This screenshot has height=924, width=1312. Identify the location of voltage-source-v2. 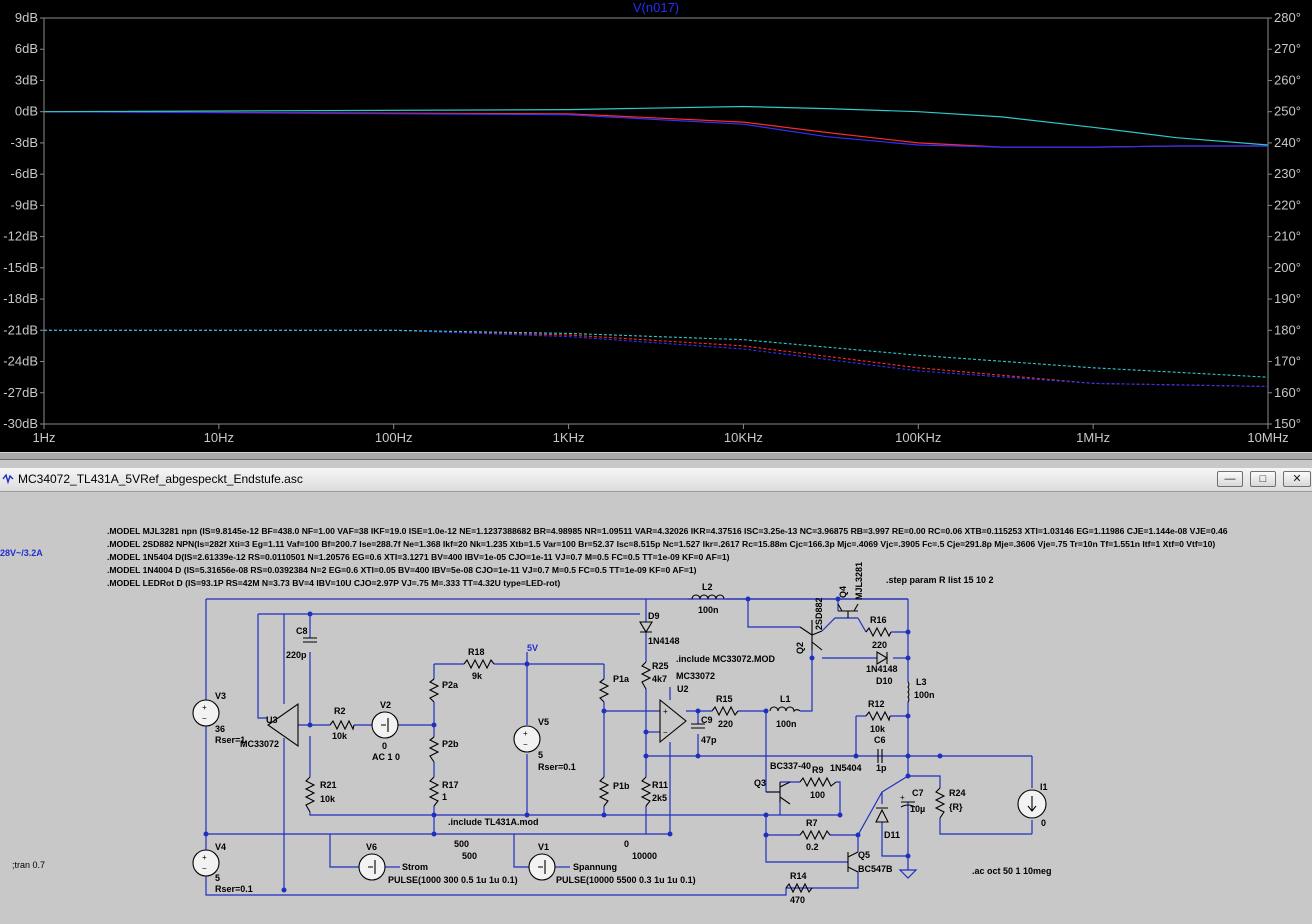
(385, 725).